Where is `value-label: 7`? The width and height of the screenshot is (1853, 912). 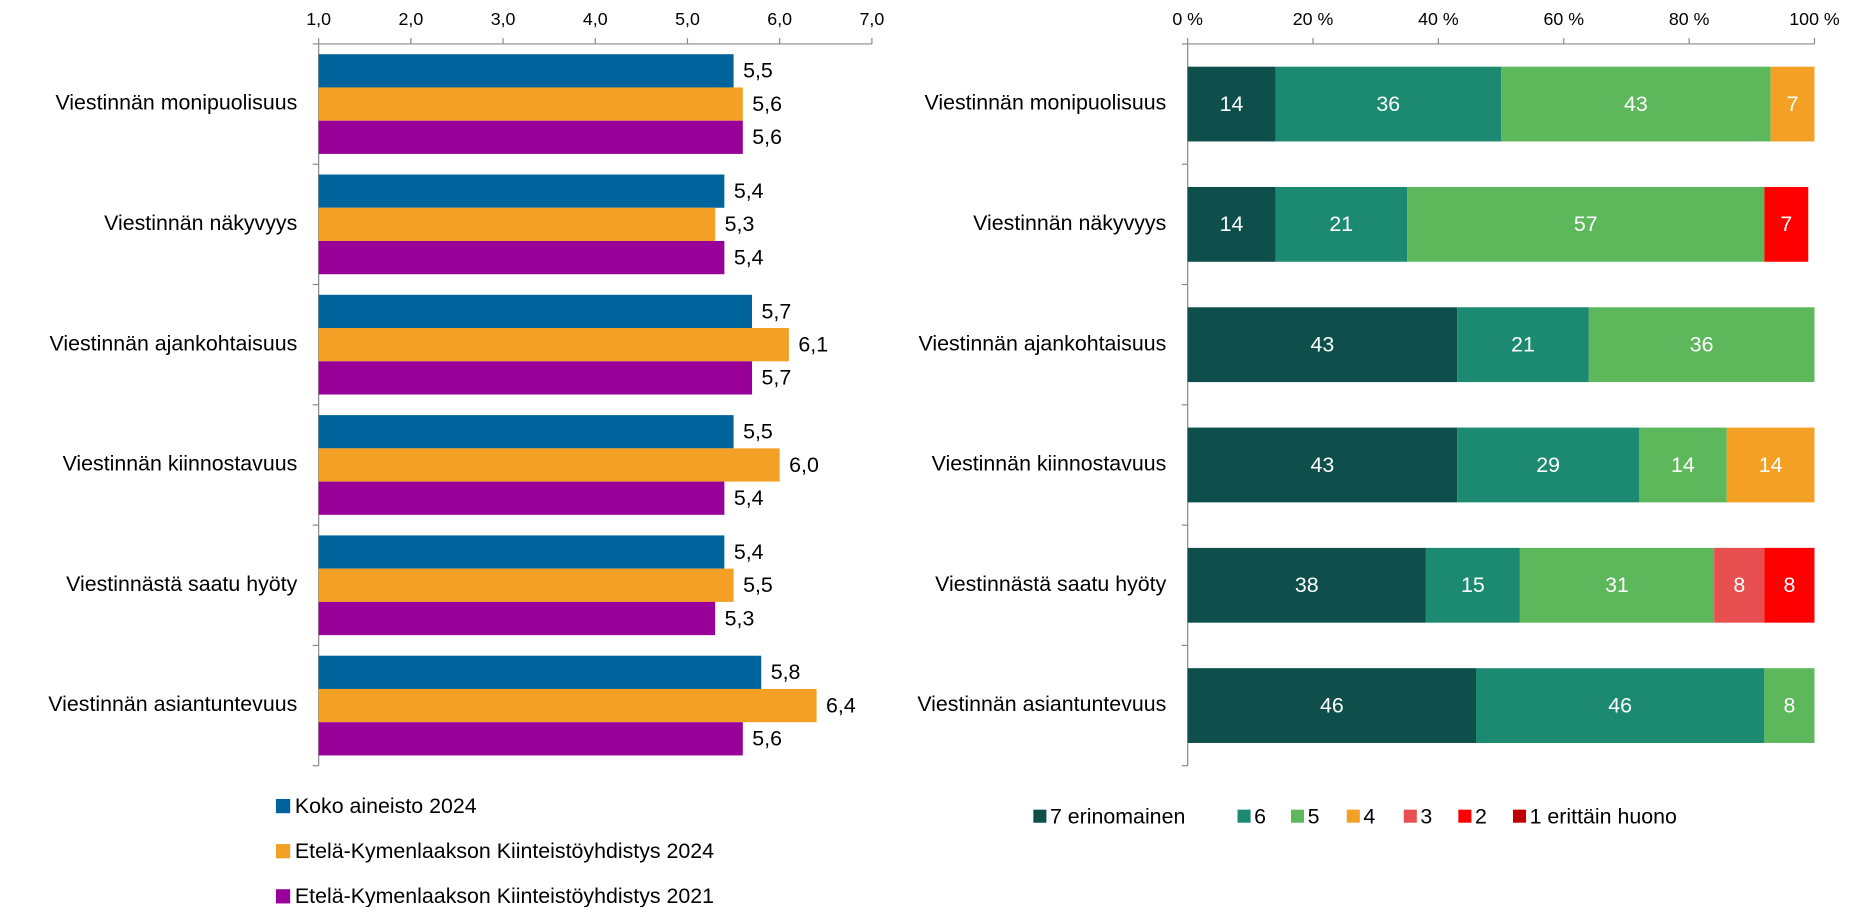 value-label: 7 is located at coordinates (1793, 104).